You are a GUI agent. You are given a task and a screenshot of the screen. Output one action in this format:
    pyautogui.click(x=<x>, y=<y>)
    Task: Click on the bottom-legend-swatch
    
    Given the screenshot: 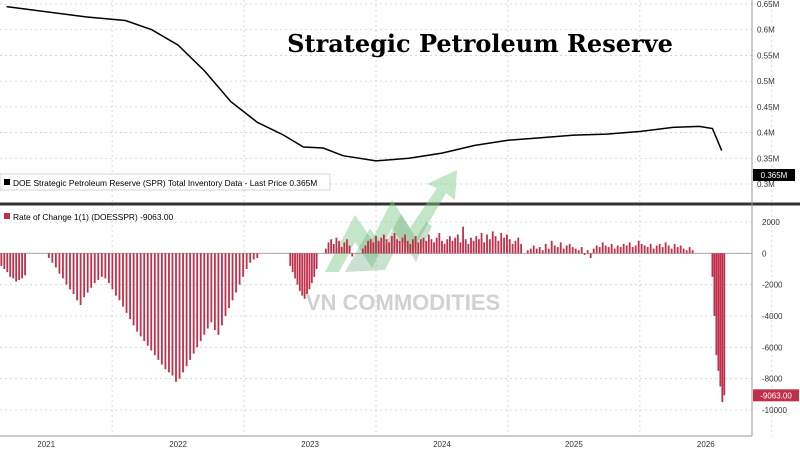 What is the action you would take?
    pyautogui.click(x=7, y=216)
    